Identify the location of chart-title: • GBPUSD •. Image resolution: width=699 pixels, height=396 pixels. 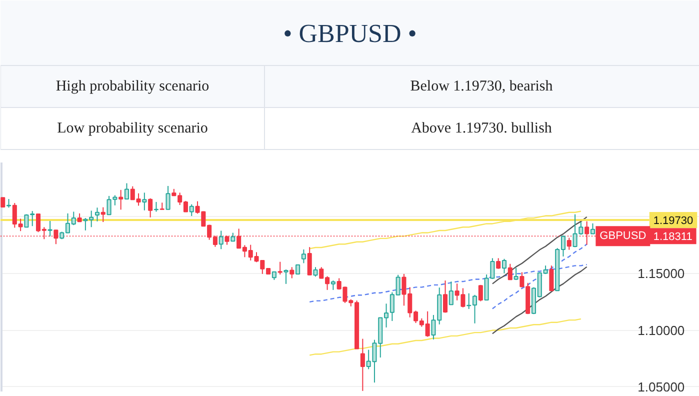
(350, 33).